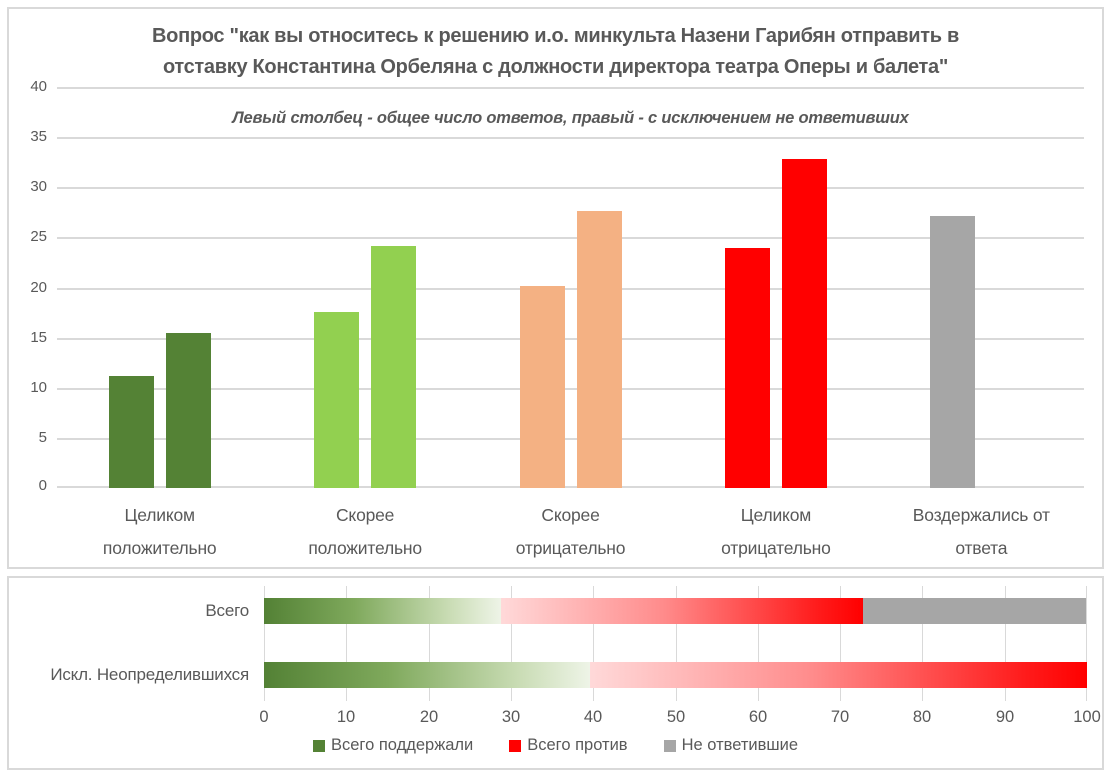 This screenshot has width=1112, height=777. Describe the element at coordinates (38, 387) in the screenshot. I see `y-tick-label: 10` at that location.